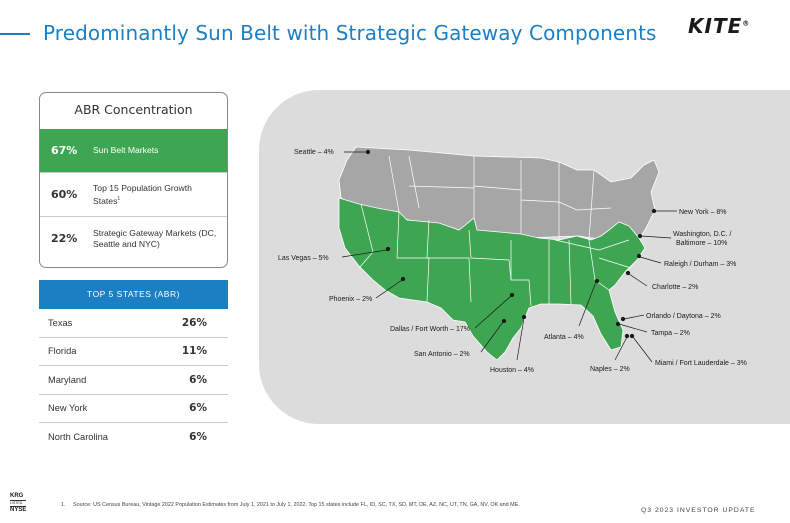  I want to click on label-seattle: Seattle – 4%, so click(314, 152).